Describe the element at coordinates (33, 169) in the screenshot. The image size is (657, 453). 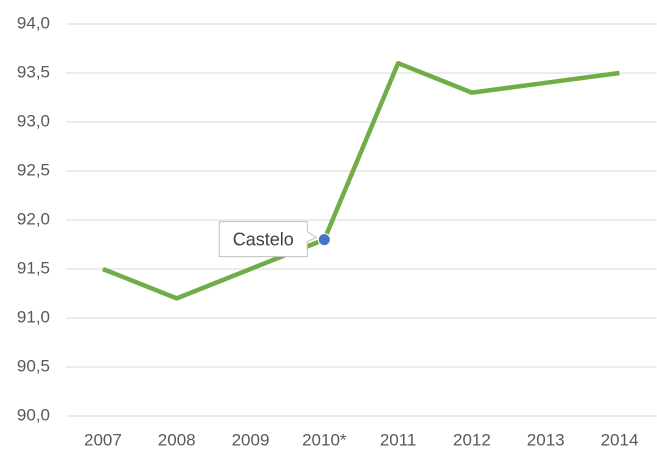
I see `y-tick-label: 92,5` at that location.